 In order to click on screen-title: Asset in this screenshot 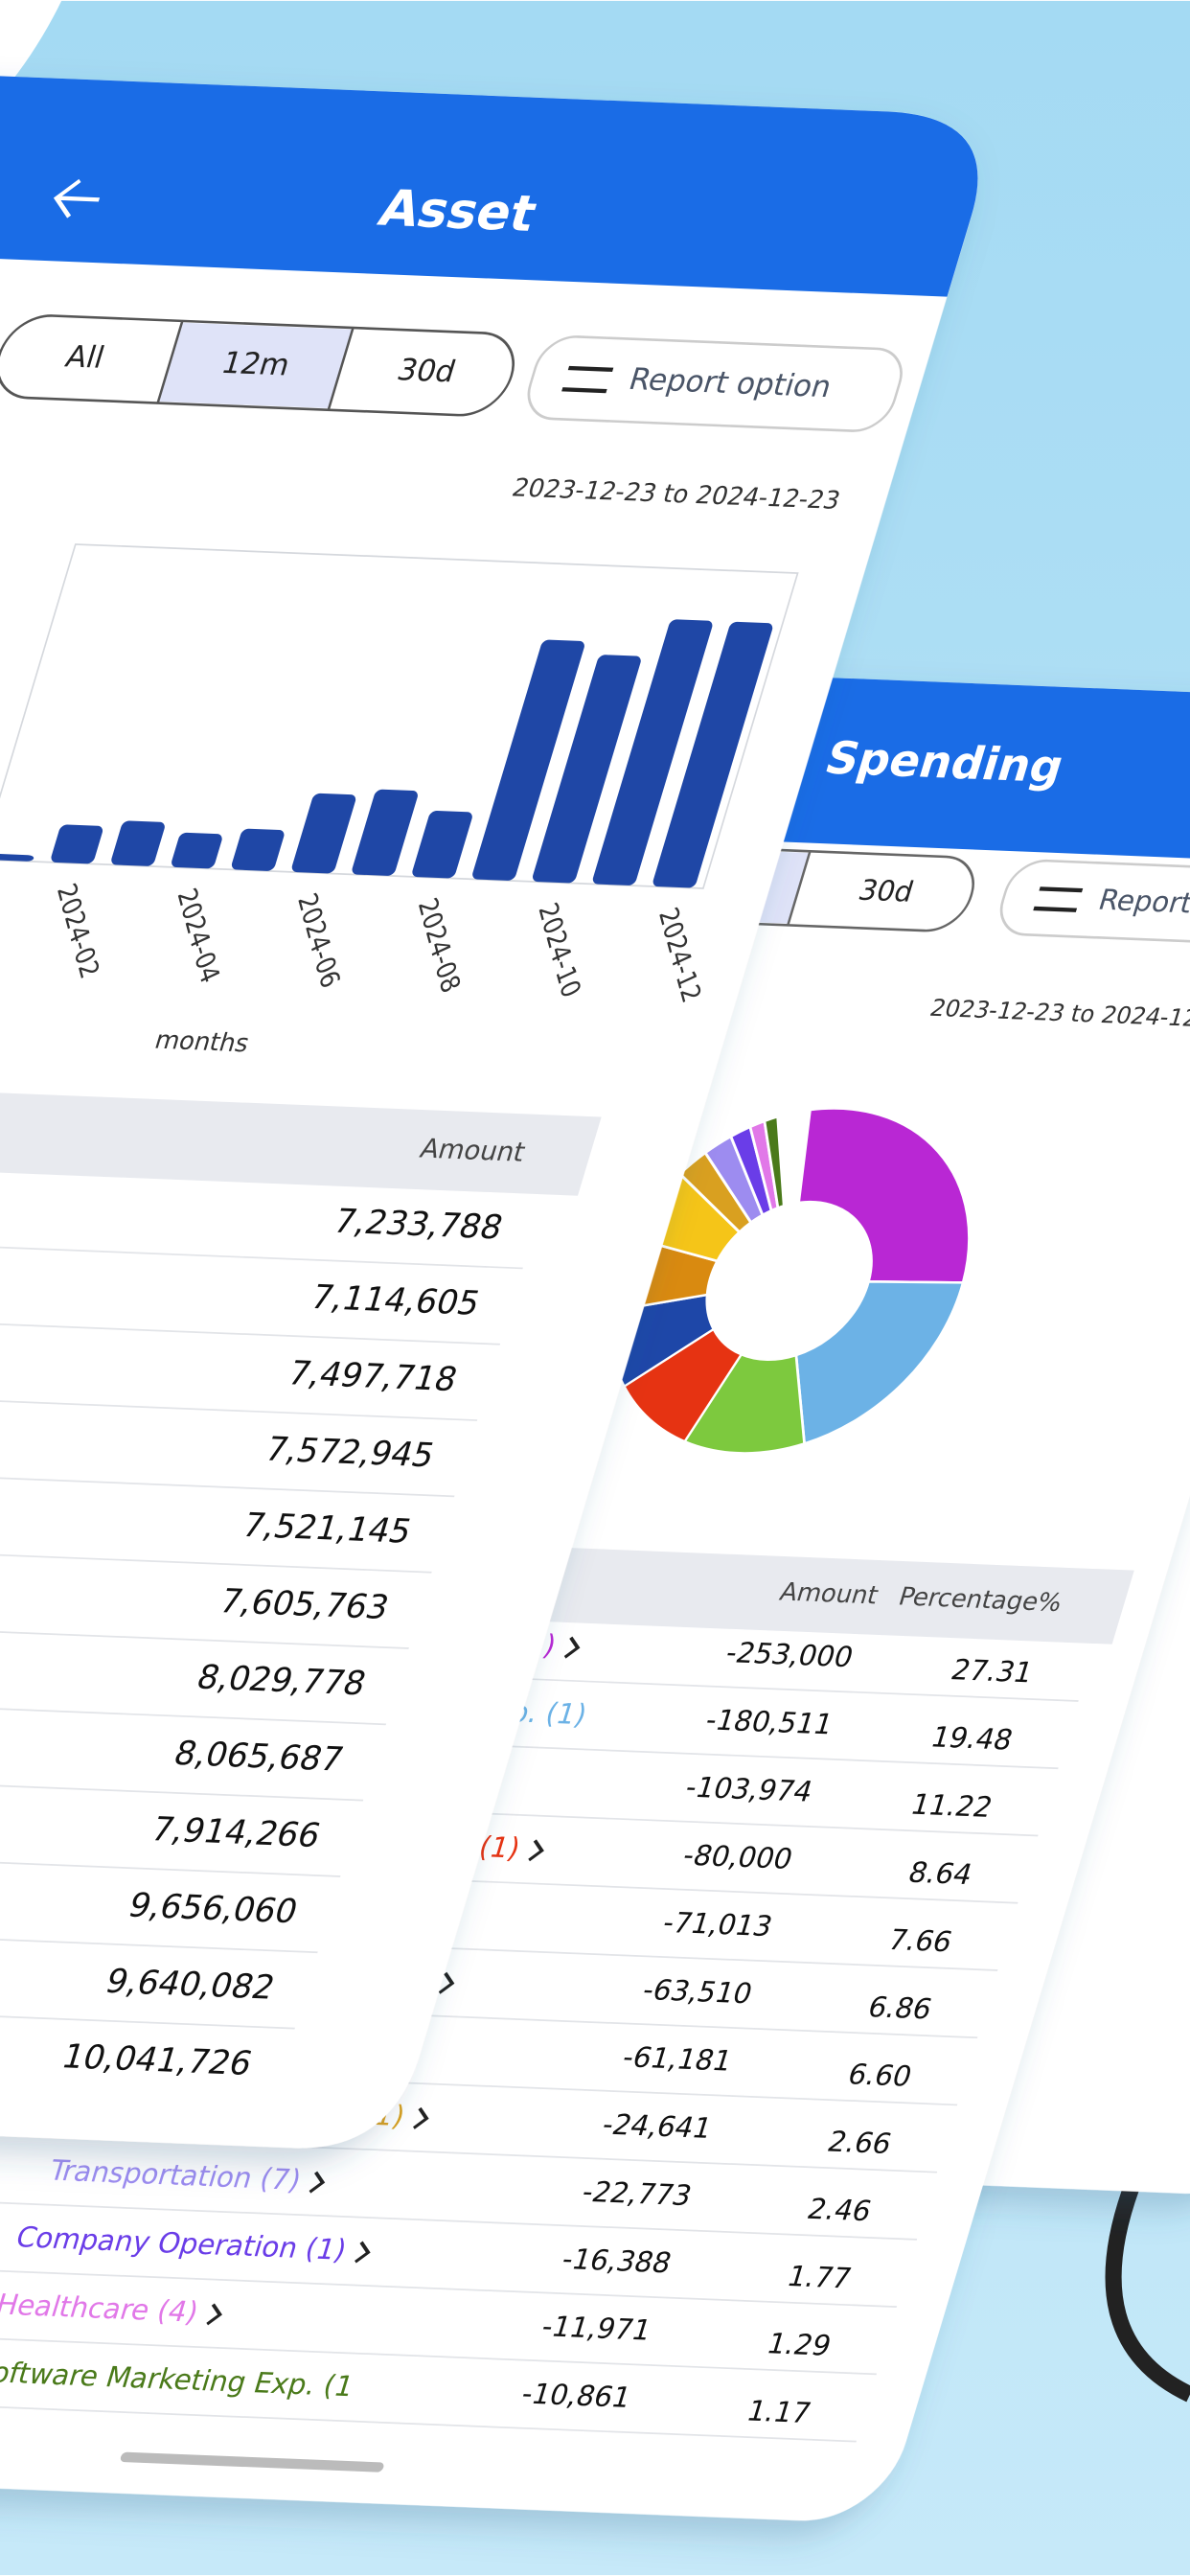, I will do `click(458, 210)`.